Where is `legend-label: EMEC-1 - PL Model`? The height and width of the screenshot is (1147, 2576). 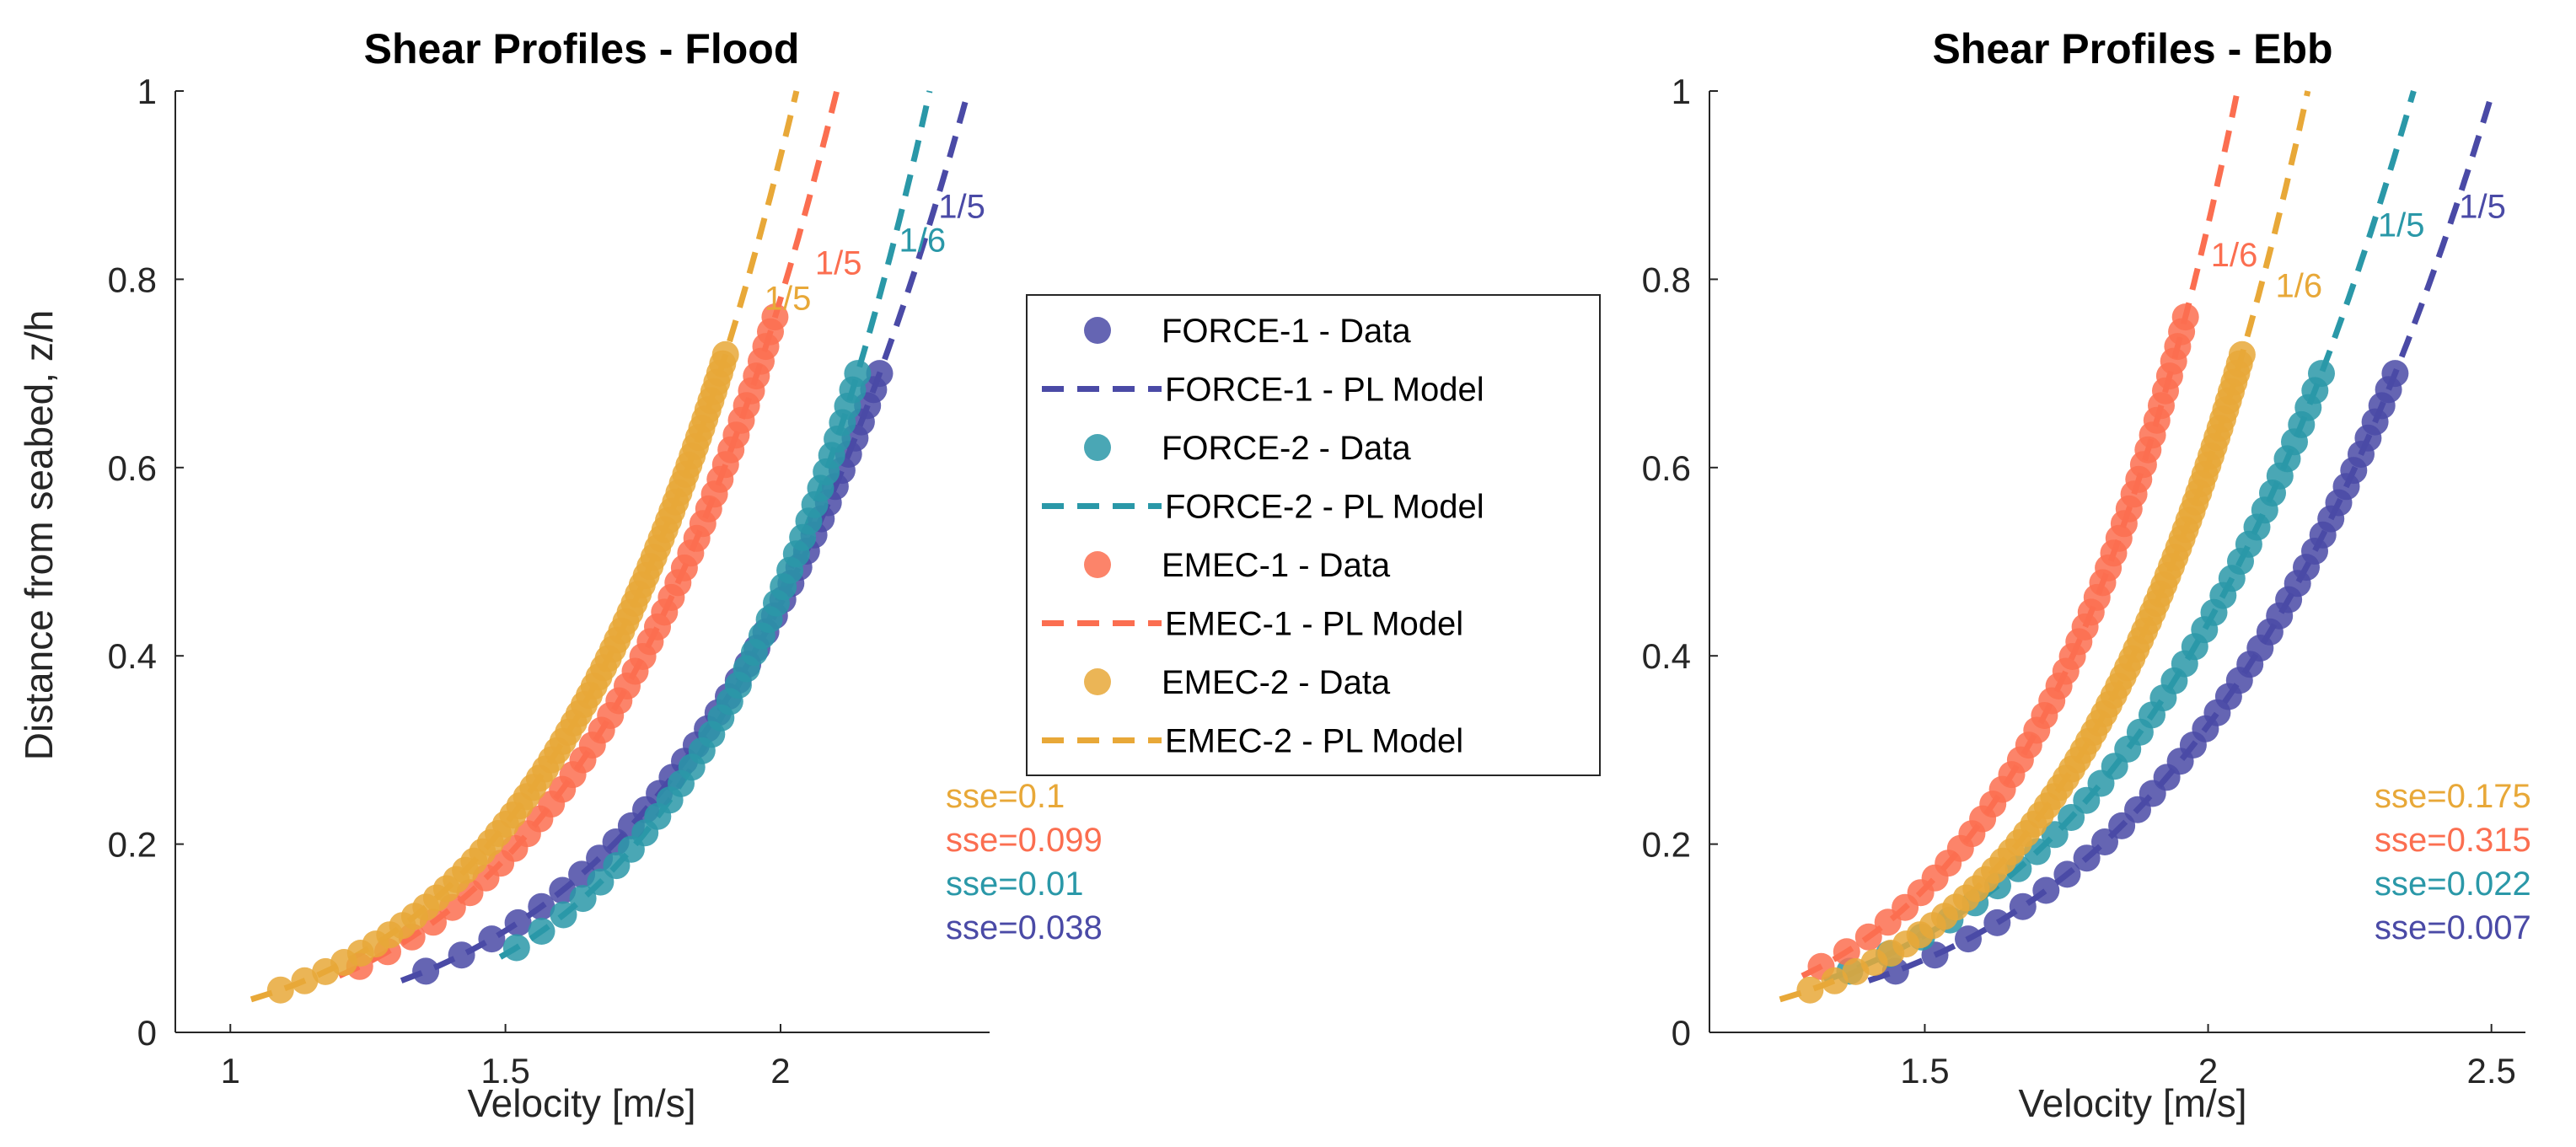 legend-label: EMEC-1 - PL Model is located at coordinates (1314, 624).